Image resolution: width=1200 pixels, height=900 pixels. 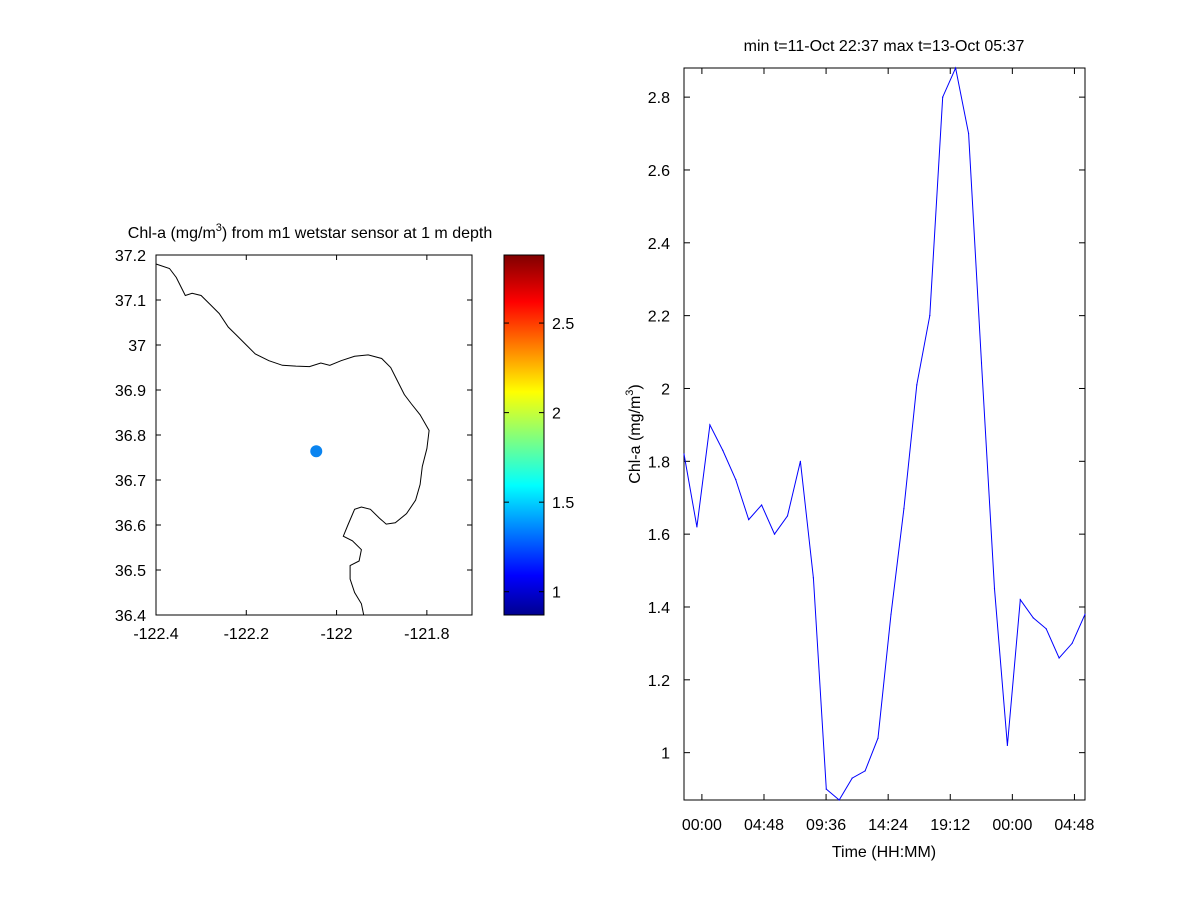 I want to click on map-title-suffix: ) from m1 wetstar sensor at 1 m depth, so click(x=357, y=233).